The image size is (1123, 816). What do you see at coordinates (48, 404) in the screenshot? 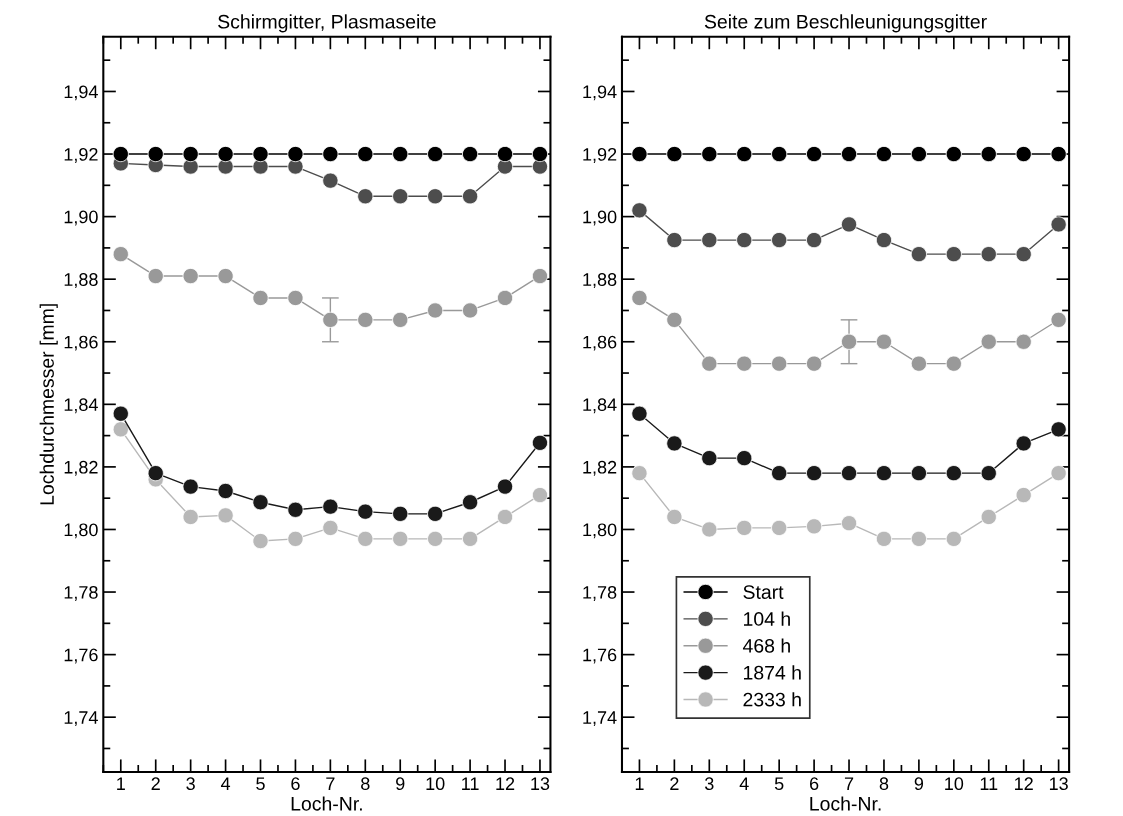
I see `y-axis-title: Lochdurchmesser [mm]` at bounding box center [48, 404].